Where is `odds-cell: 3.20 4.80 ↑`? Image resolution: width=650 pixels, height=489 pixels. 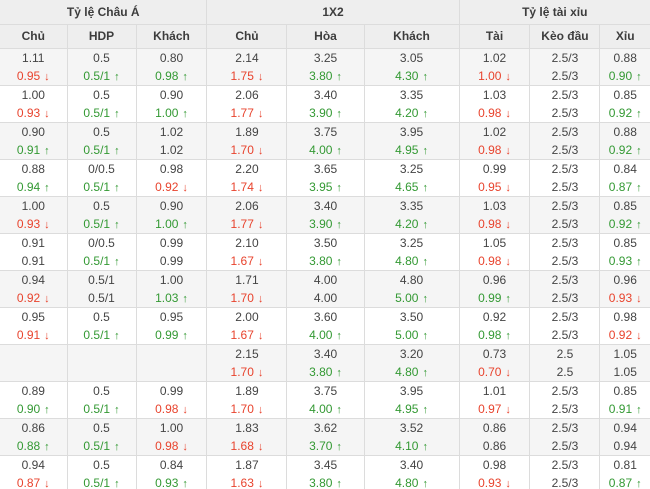 odds-cell: 3.20 4.80 ↑ is located at coordinates (412, 362).